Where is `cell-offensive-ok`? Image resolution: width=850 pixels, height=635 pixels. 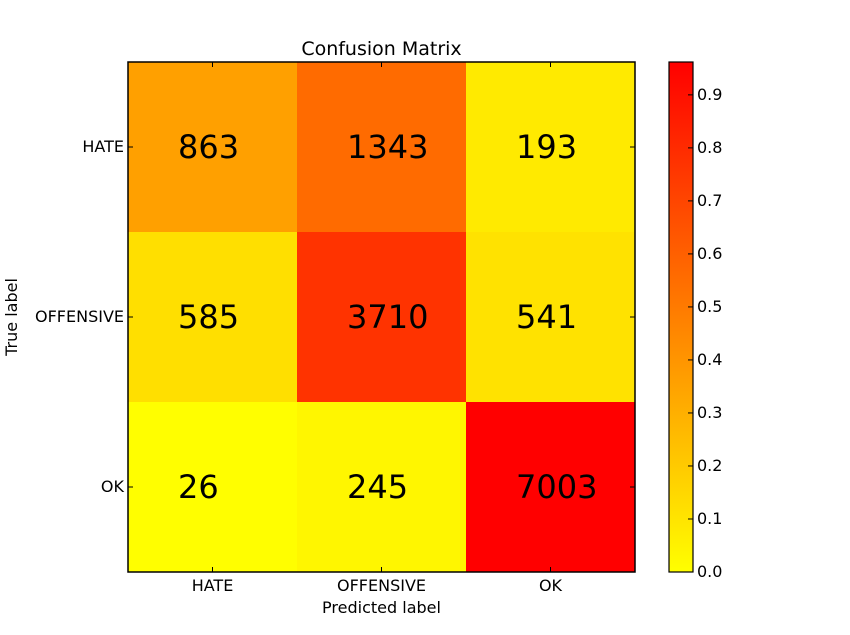
cell-offensive-ok is located at coordinates (551, 317).